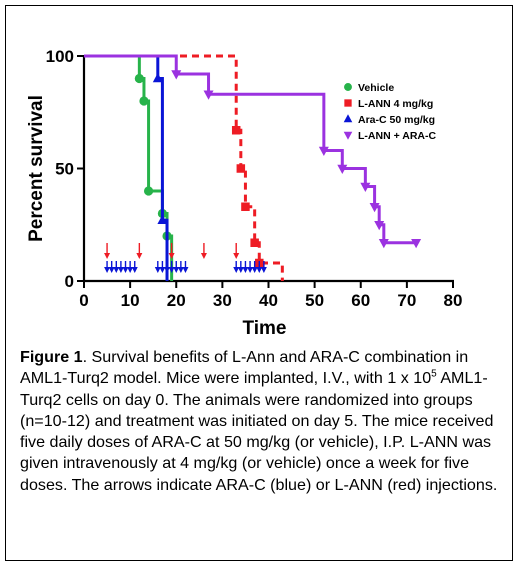 Image resolution: width=520 pixels, height=567 pixels. I want to click on caption-superscript: 5, so click(434, 374).